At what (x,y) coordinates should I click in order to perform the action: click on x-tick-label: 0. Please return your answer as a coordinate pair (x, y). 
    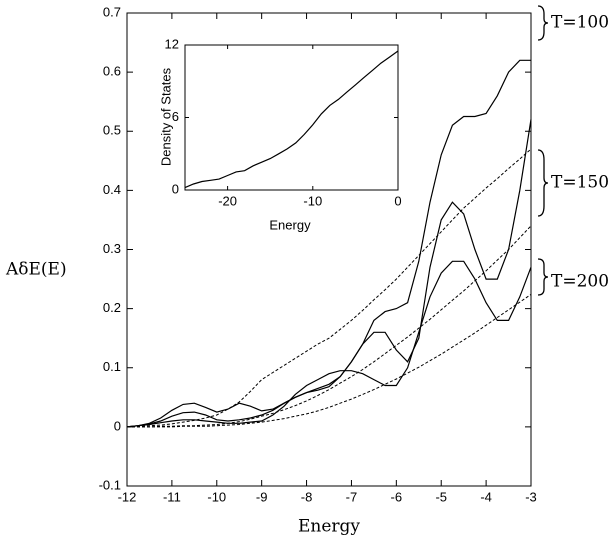
    Looking at the image, I should click on (397, 200).